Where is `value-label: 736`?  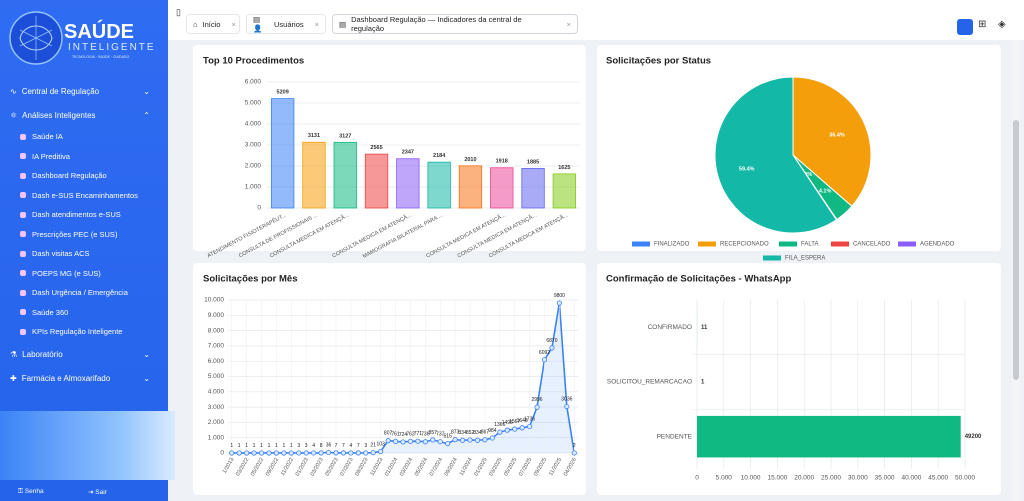 value-label: 736 is located at coordinates (425, 435).